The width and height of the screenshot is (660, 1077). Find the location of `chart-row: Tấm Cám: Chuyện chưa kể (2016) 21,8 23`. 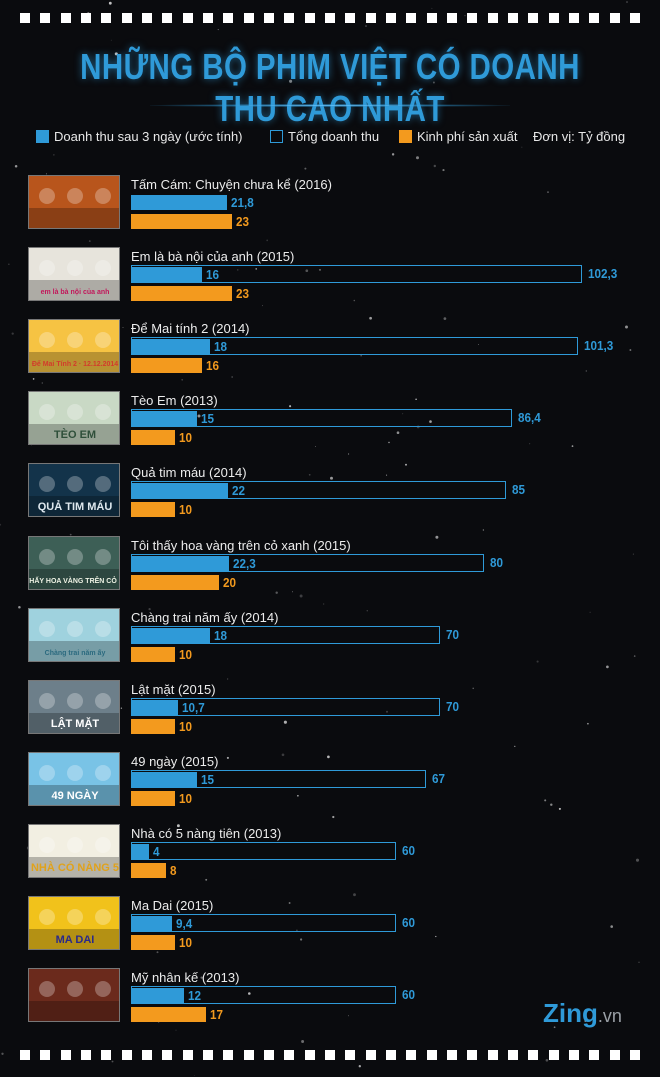

chart-row: Tấm Cám: Chuyện chưa kể (2016) 21,8 23 is located at coordinates (330, 206).